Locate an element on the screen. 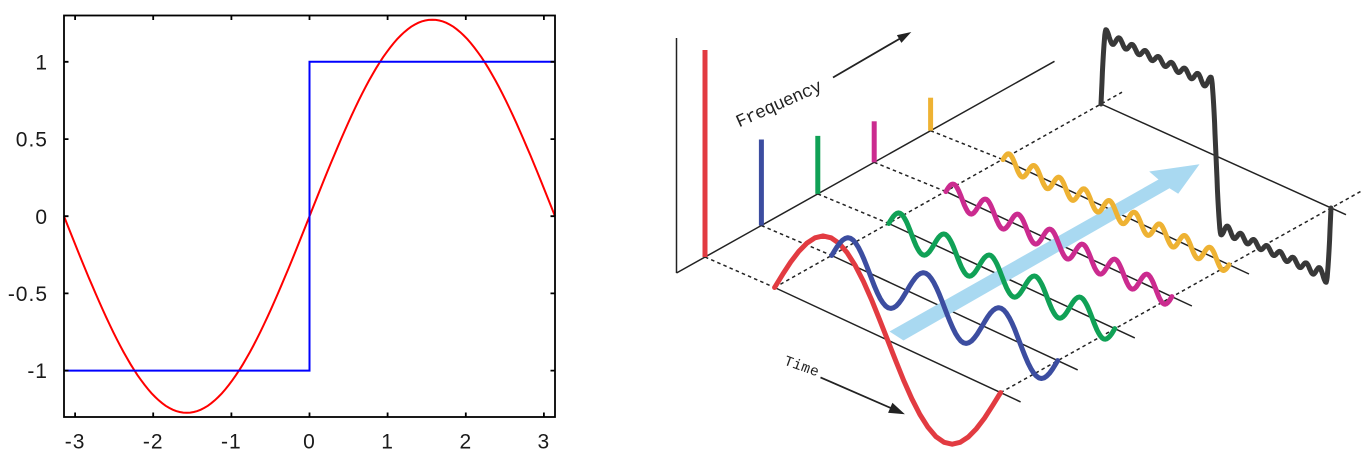 This screenshot has width=1362, height=464. svg-text: -2 is located at coordinates (153, 442).